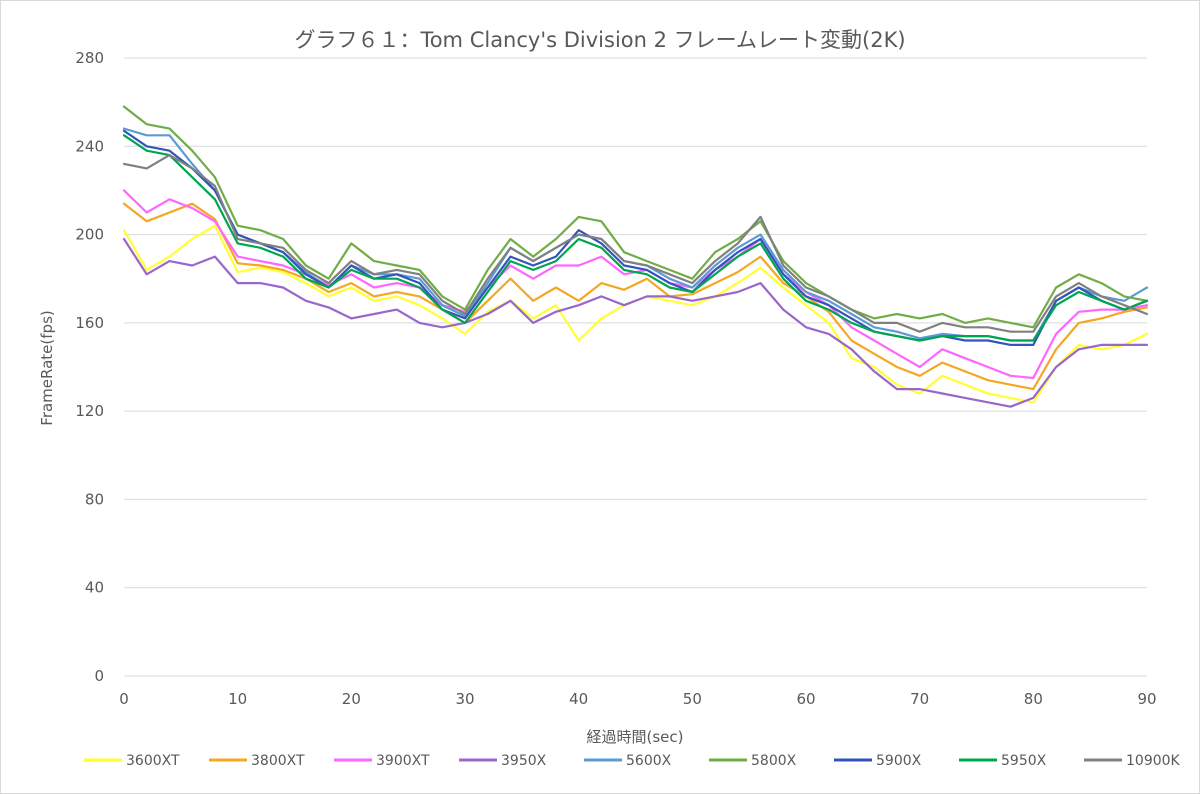 The image size is (1200, 794). I want to click on y-tick-label: 0, so click(99, 676).